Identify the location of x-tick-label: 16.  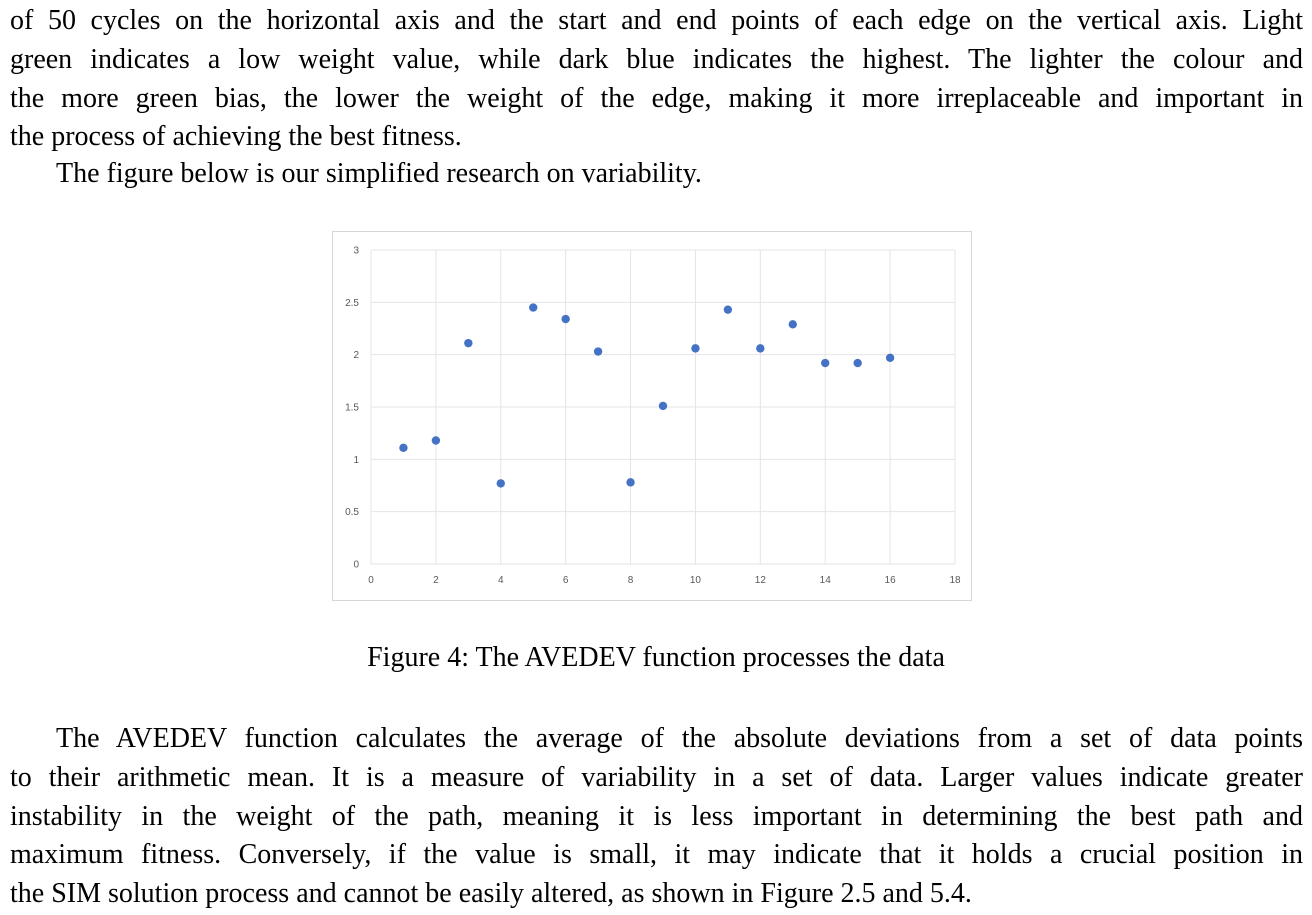
(891, 580).